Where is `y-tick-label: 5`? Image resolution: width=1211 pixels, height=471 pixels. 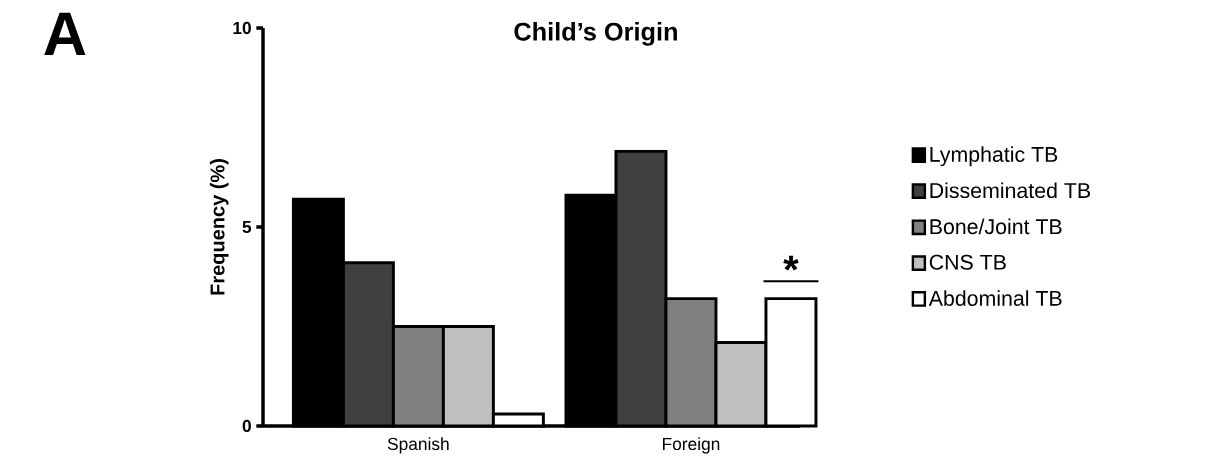
y-tick-label: 5 is located at coordinates (247, 227).